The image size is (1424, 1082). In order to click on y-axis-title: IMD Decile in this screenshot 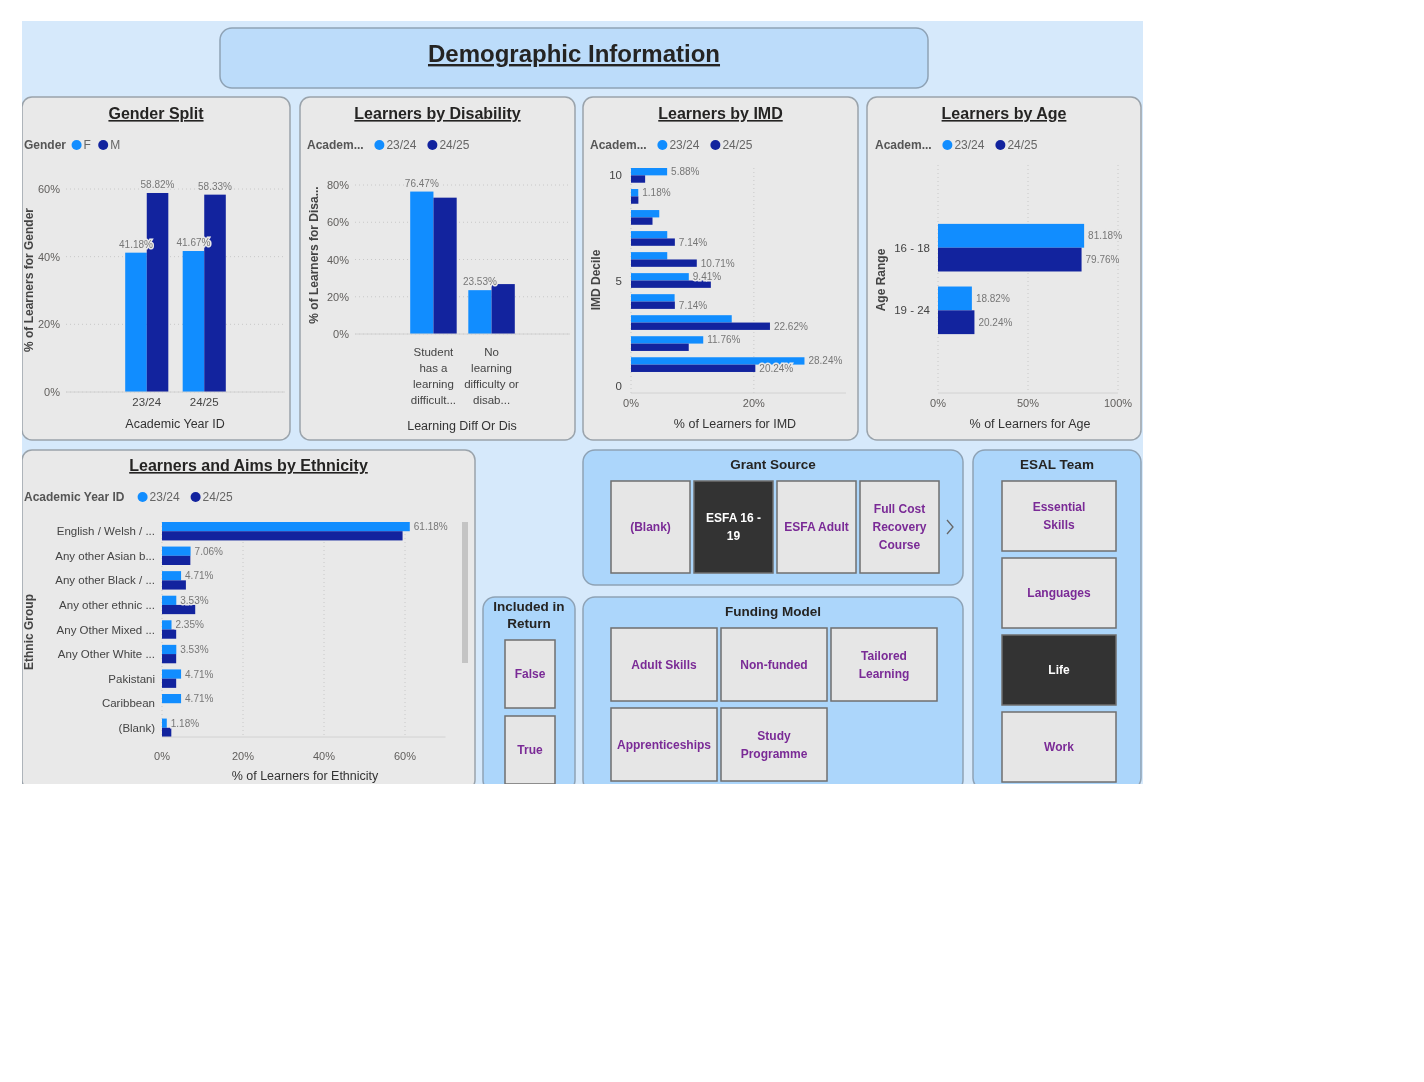, I will do `click(596, 280)`.